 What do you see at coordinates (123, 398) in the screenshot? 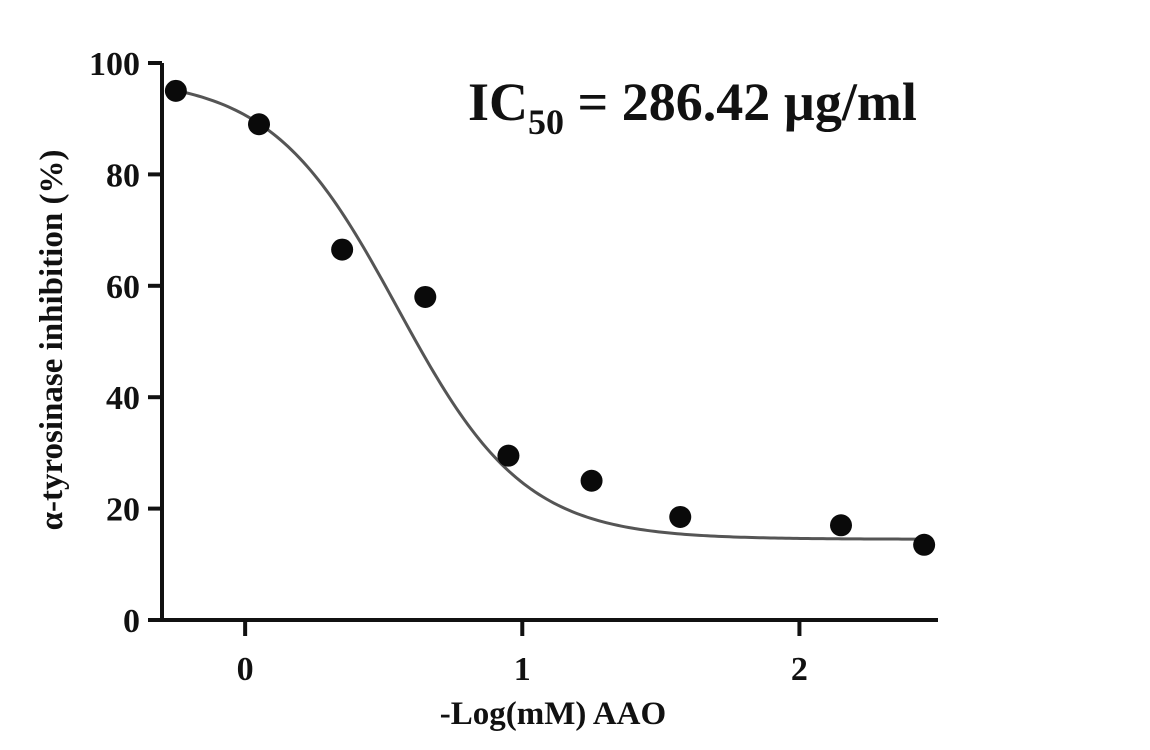
I see `y-tick-label: 40` at bounding box center [123, 398].